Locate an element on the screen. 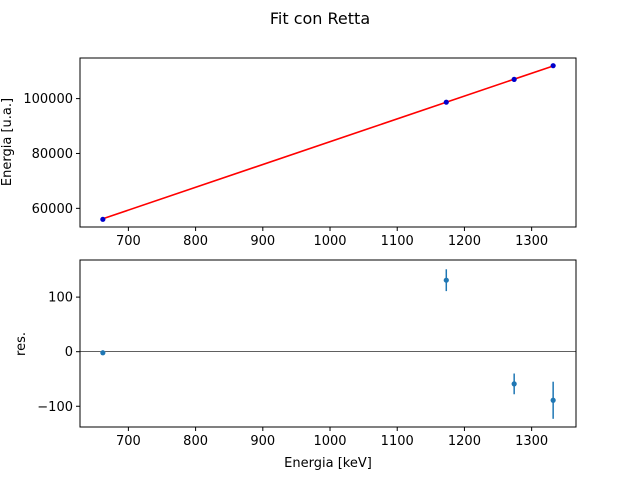 Image resolution: width=640 pixels, height=485 pixels. residuals-x-tick-label: 1300 is located at coordinates (531, 441).